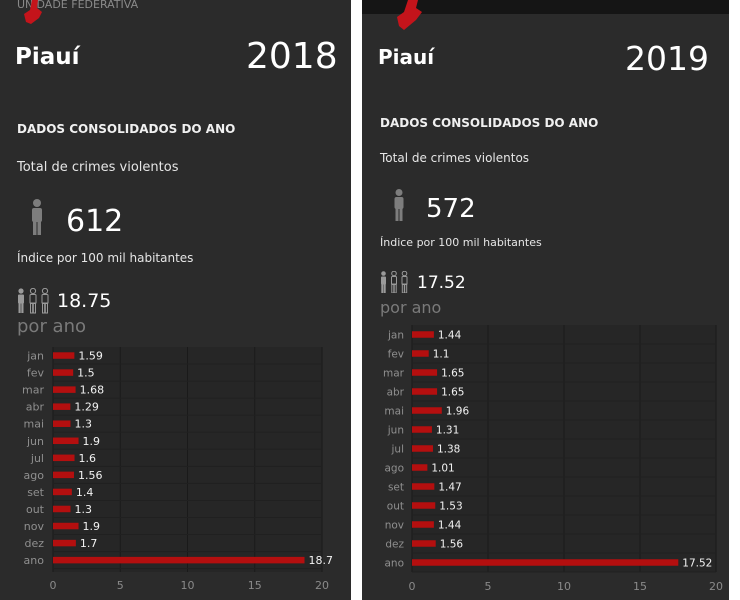 The width and height of the screenshot is (740, 600). Describe the element at coordinates (442, 469) in the screenshot. I see `value-label: 1.01` at that location.